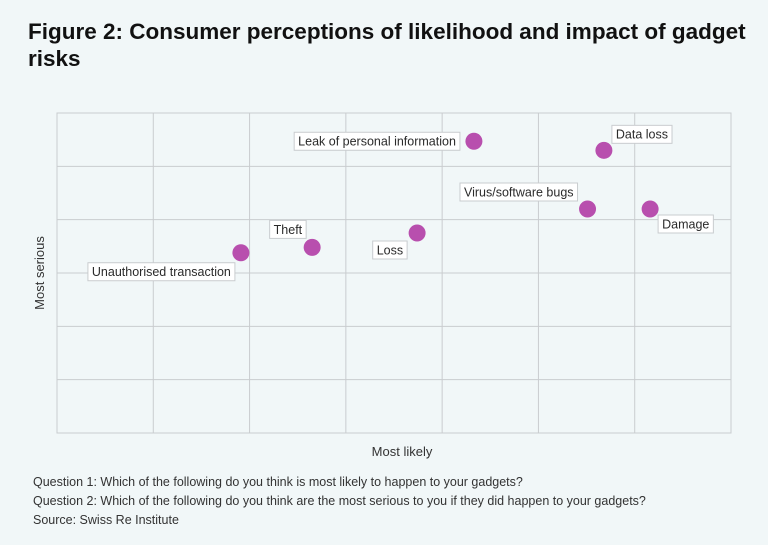 The image size is (768, 545). What do you see at coordinates (402, 451) in the screenshot?
I see `x-axis-label: Most likely` at bounding box center [402, 451].